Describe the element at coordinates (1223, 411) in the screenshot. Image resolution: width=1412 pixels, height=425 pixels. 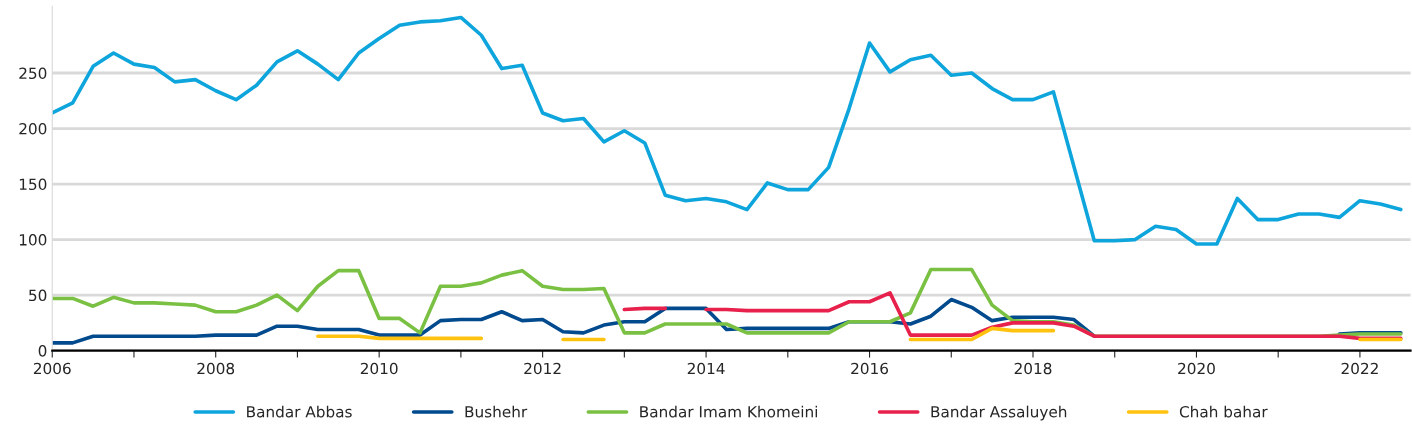
I see `legend-label: Chah bahar` at that location.